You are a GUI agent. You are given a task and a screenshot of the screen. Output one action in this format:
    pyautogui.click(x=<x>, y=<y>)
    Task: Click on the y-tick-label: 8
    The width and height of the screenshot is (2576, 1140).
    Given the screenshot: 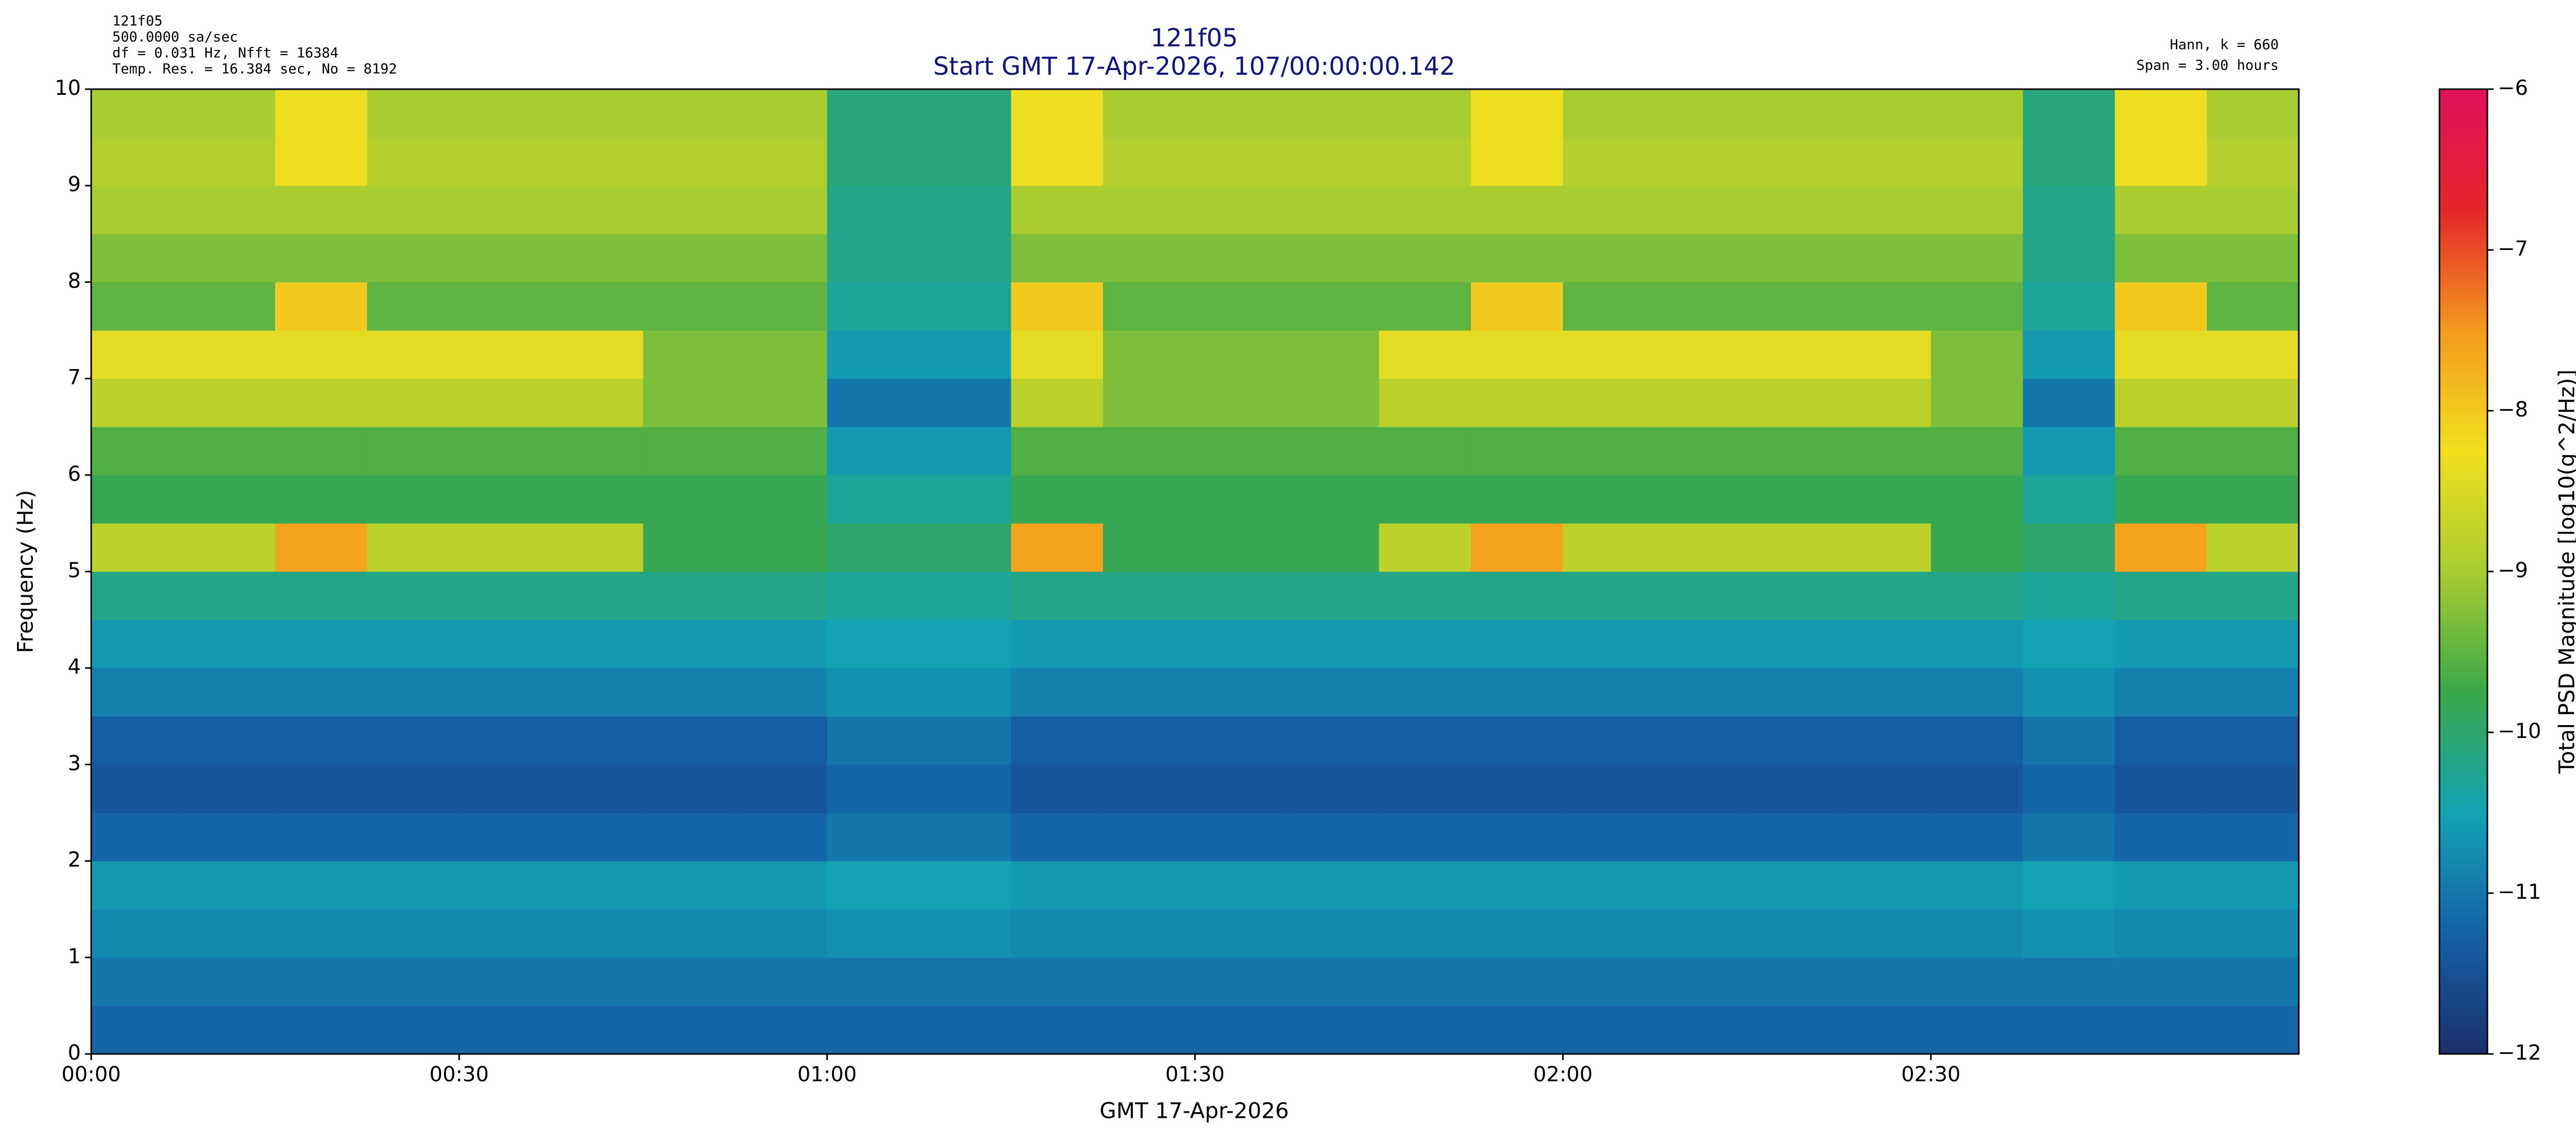 What is the action you would take?
    pyautogui.click(x=74, y=281)
    